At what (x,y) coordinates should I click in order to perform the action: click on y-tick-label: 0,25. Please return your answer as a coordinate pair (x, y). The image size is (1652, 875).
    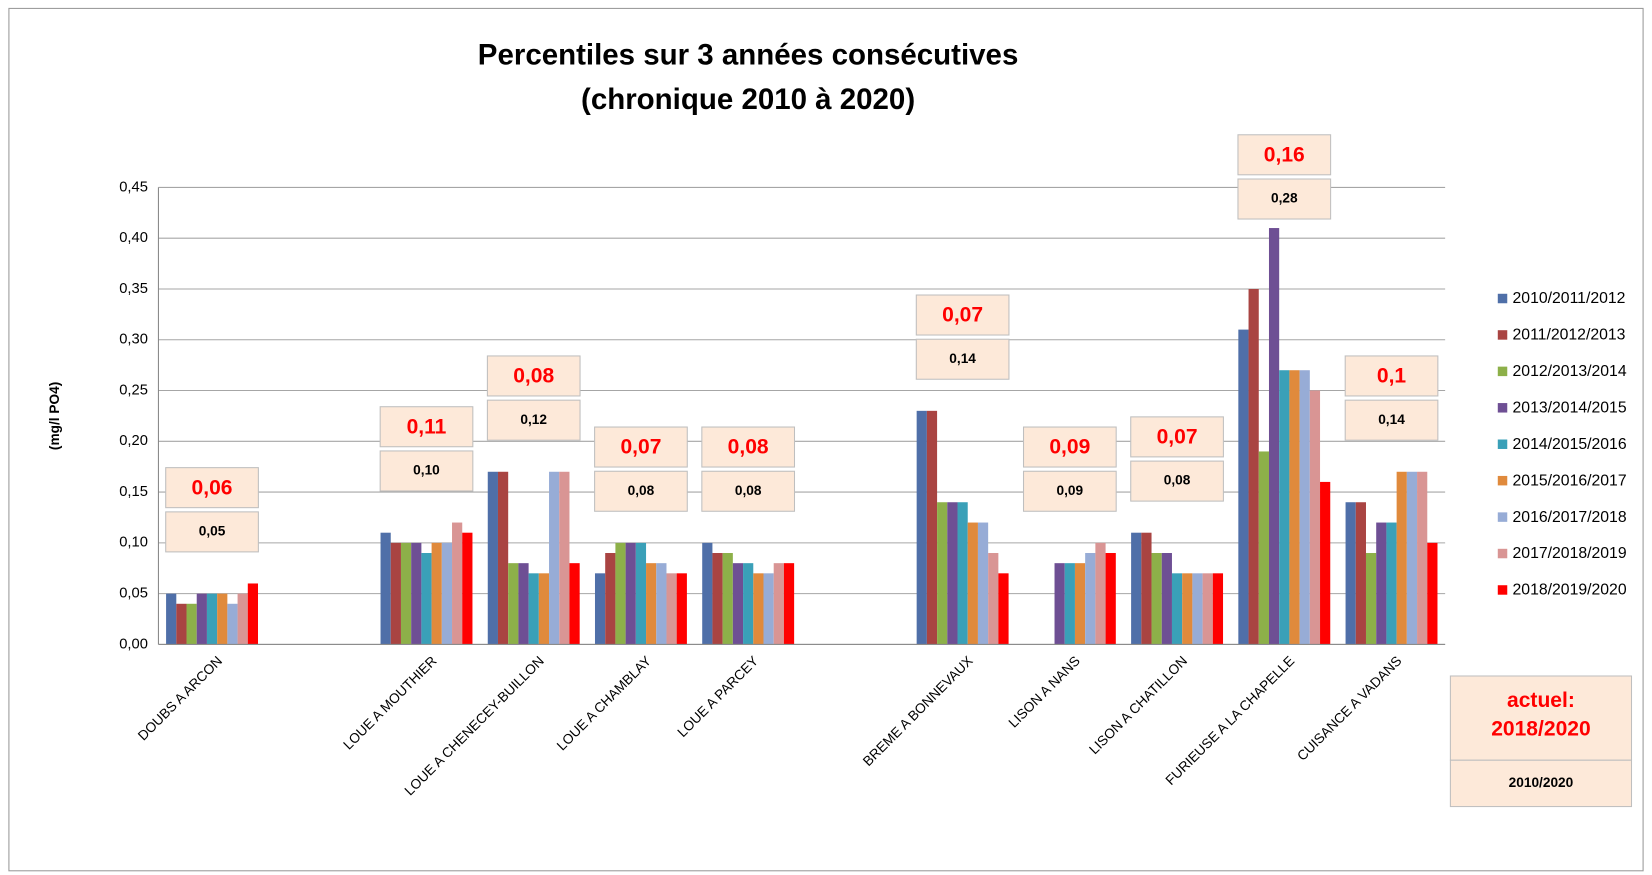
    Looking at the image, I should click on (133, 390).